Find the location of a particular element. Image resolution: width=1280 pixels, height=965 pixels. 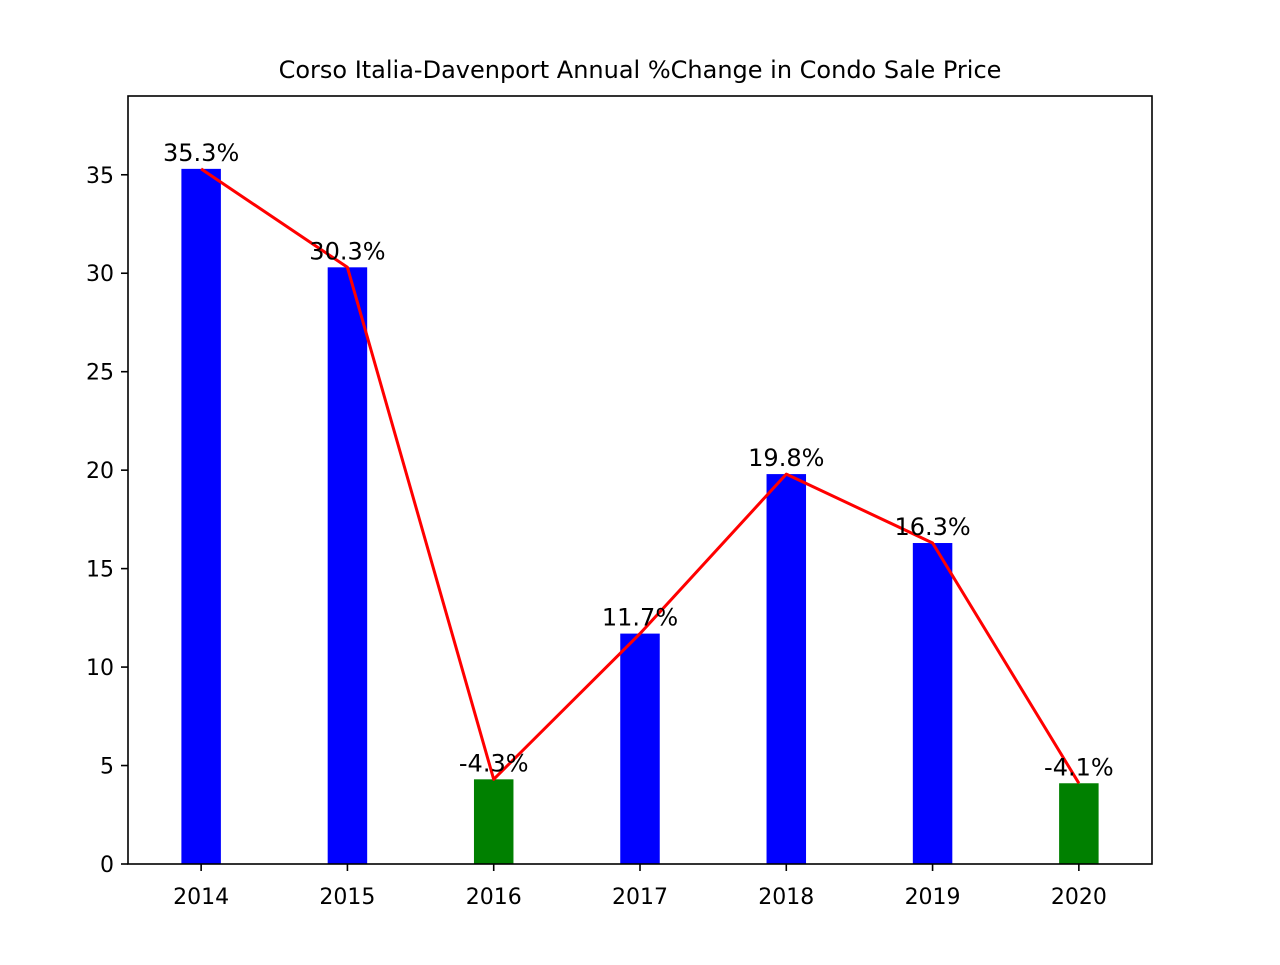

y-tick-label-25: 25 is located at coordinates (100, 373).